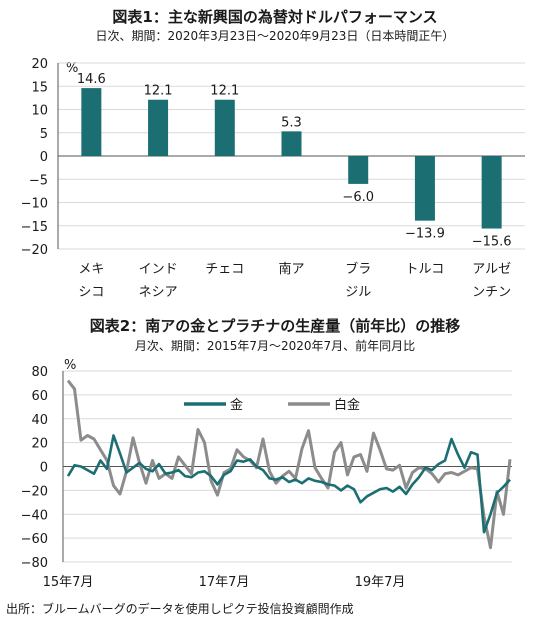 The image size is (550, 627). I want to click on chart2-y-tick-label: 40, so click(39, 420).